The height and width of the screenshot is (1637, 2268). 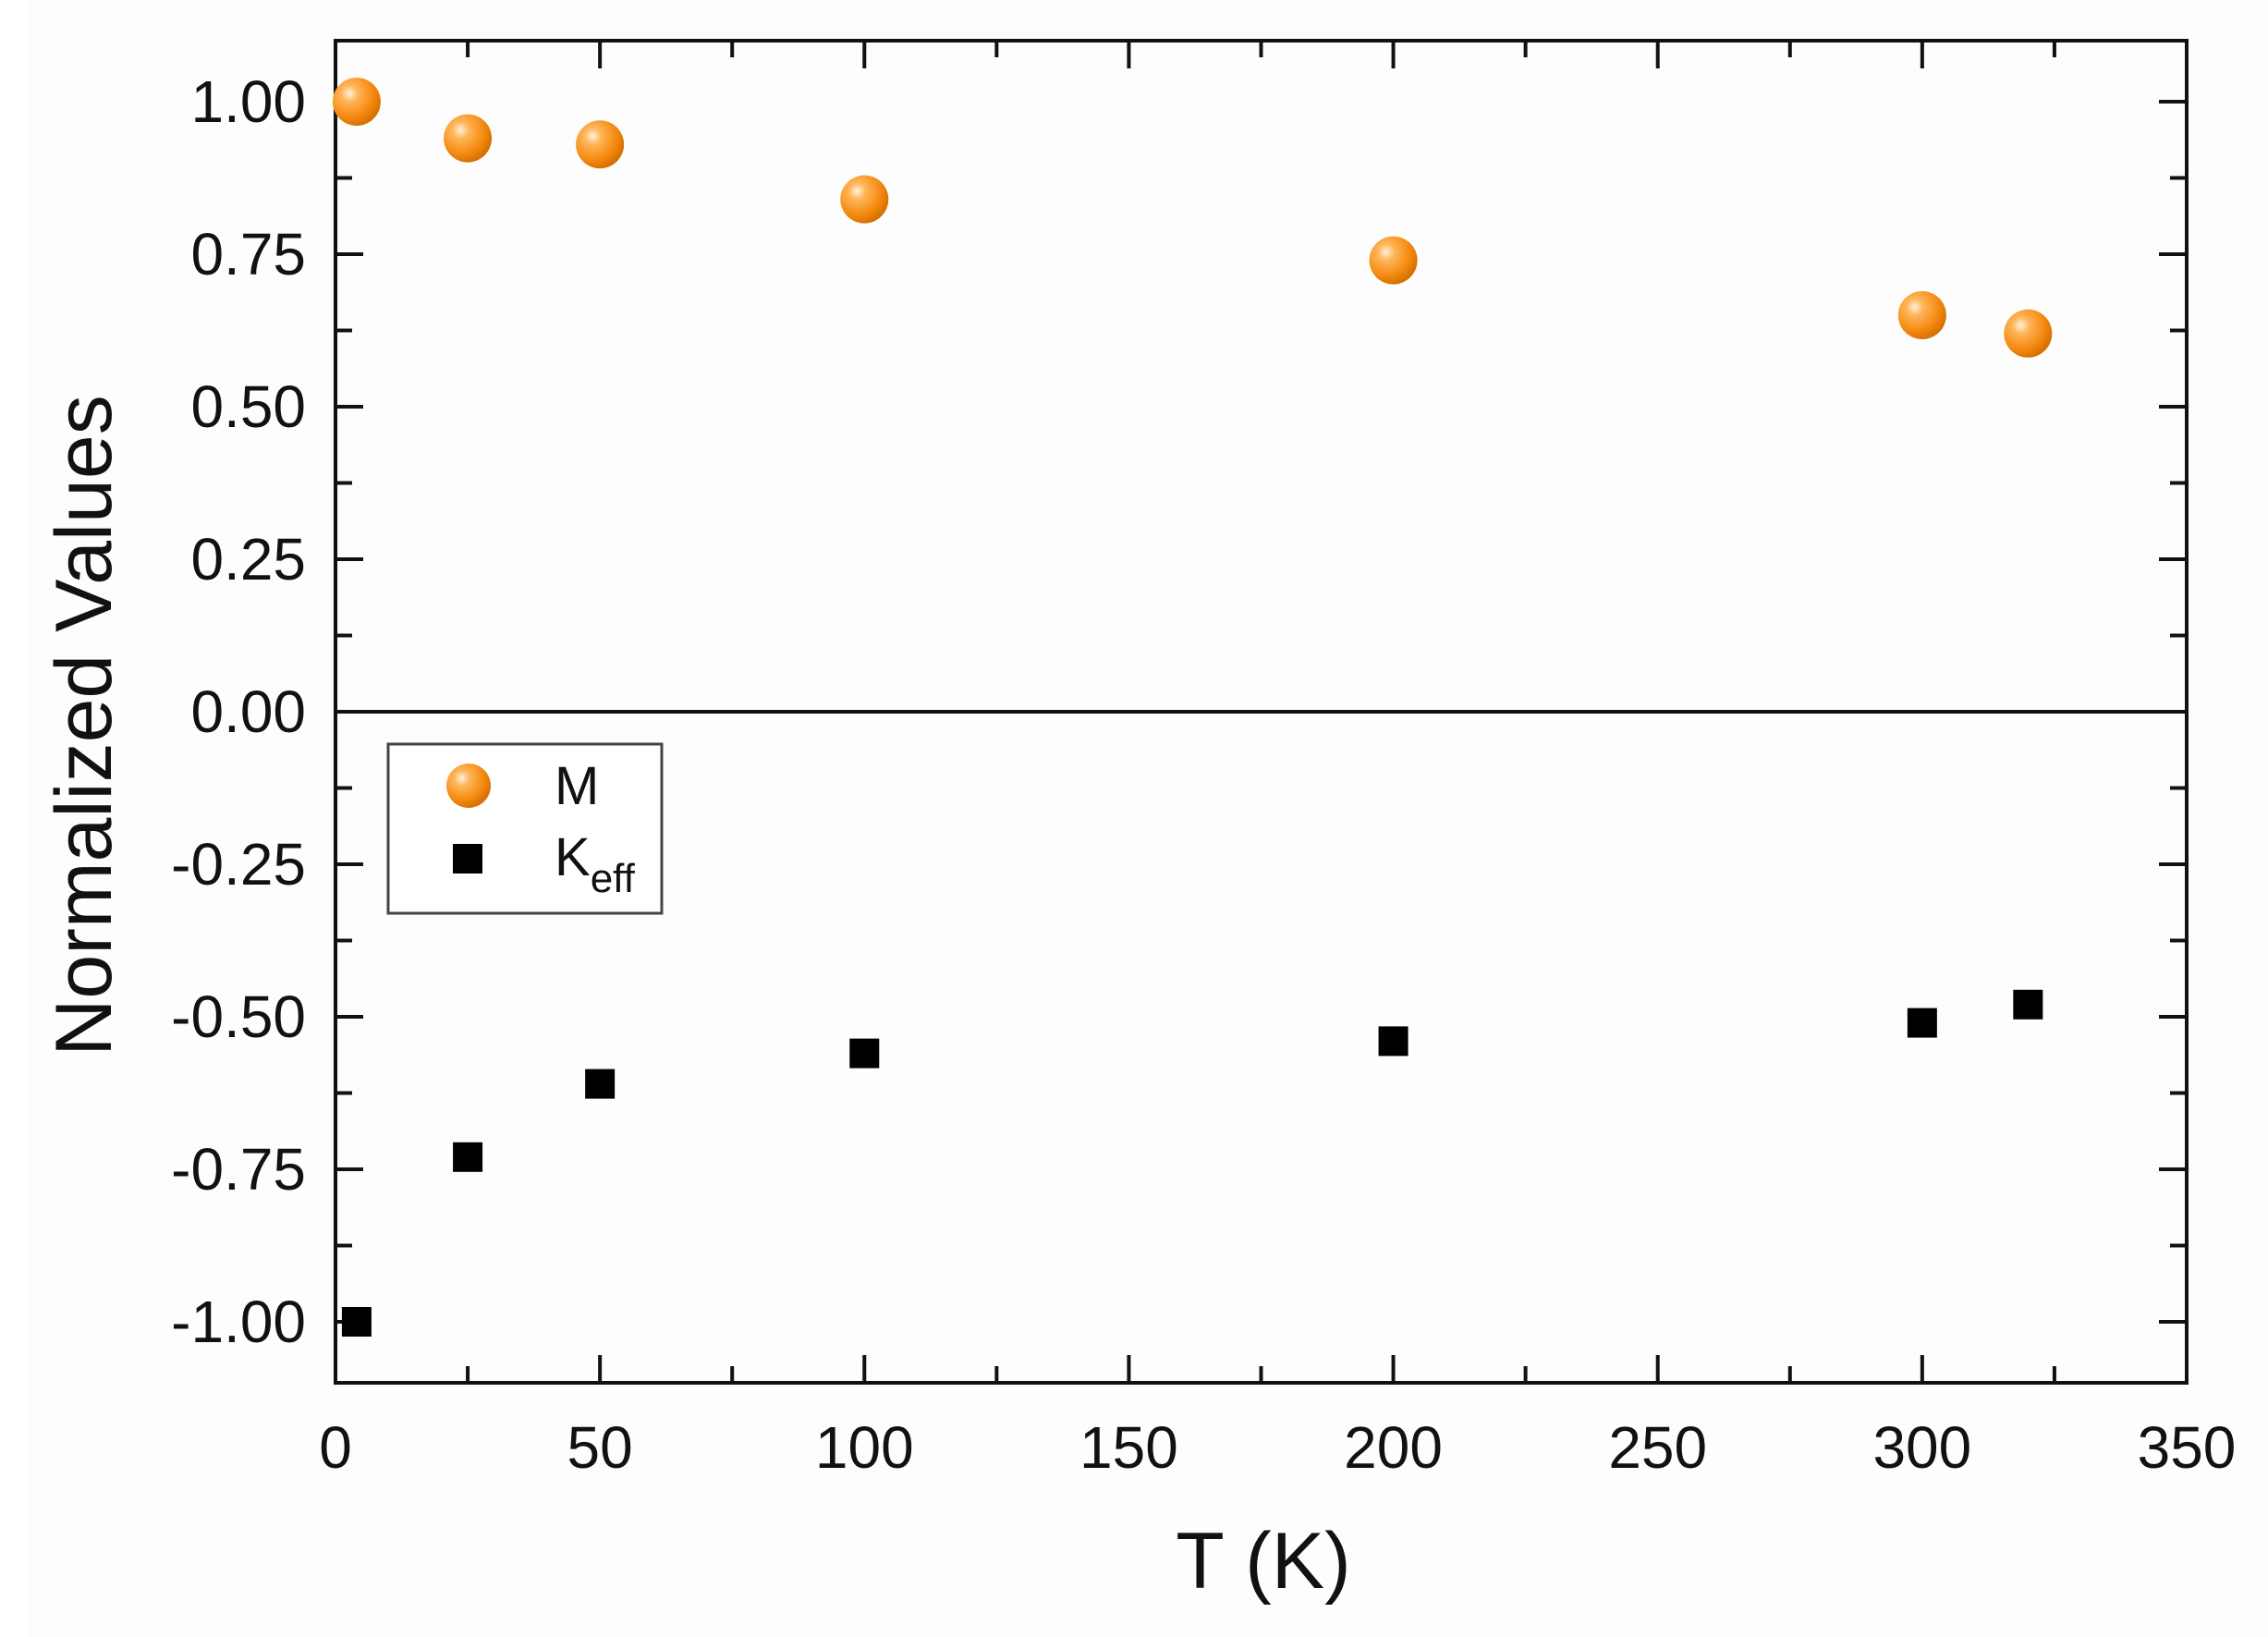 What do you see at coordinates (1394, 1448) in the screenshot?
I see `x-tick-label: 200` at bounding box center [1394, 1448].